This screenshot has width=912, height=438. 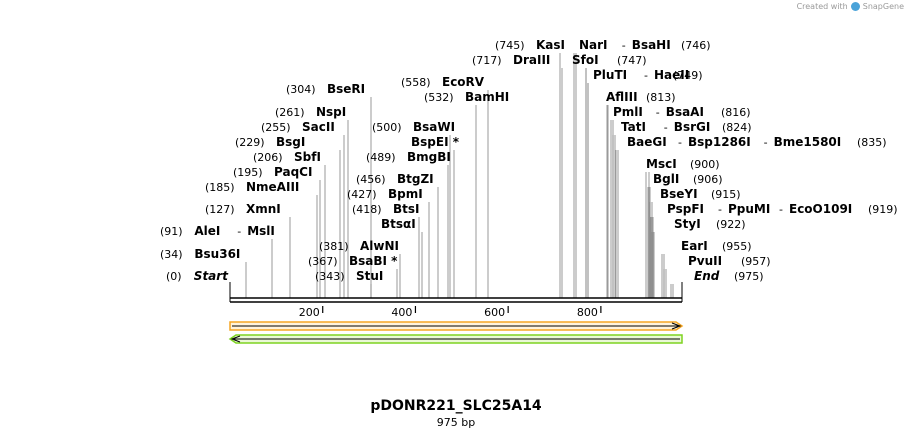 I want to click on enzyme-name: BseRI, so click(x=346, y=89).